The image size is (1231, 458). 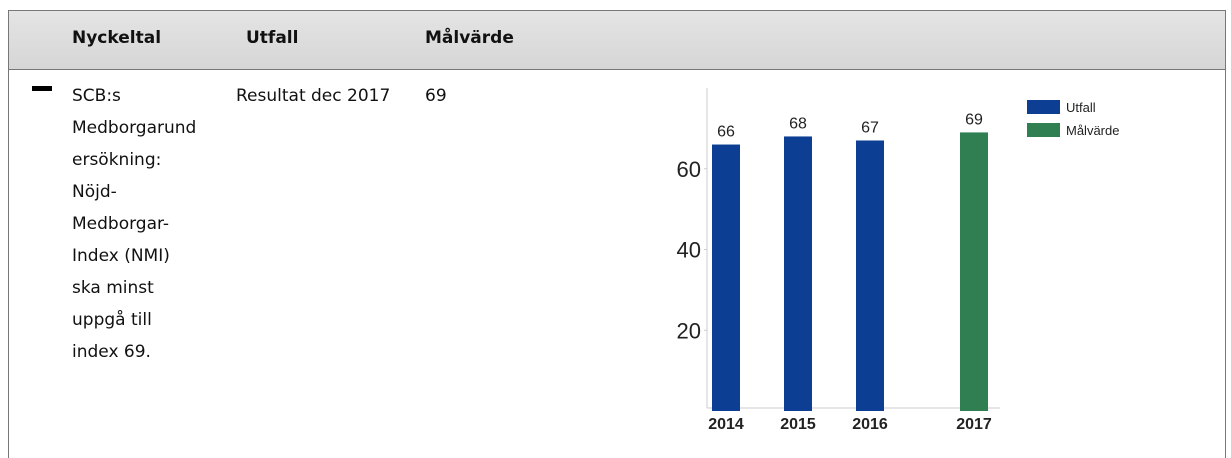 What do you see at coordinates (726, 132) in the screenshot?
I see `data-label: 66` at bounding box center [726, 132].